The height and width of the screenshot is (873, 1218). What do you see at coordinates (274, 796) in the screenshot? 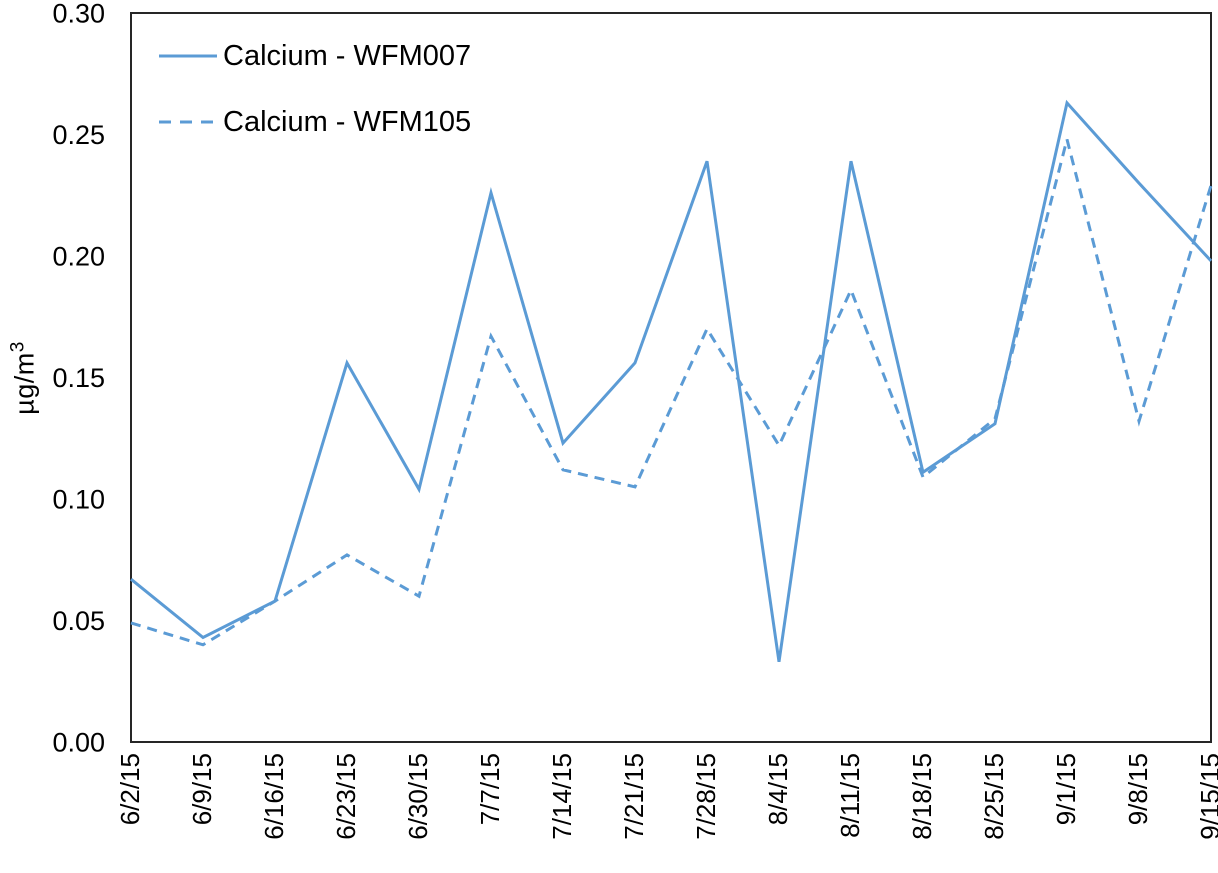
I see `x-axis-tick-label: 6/16/15` at bounding box center [274, 796].